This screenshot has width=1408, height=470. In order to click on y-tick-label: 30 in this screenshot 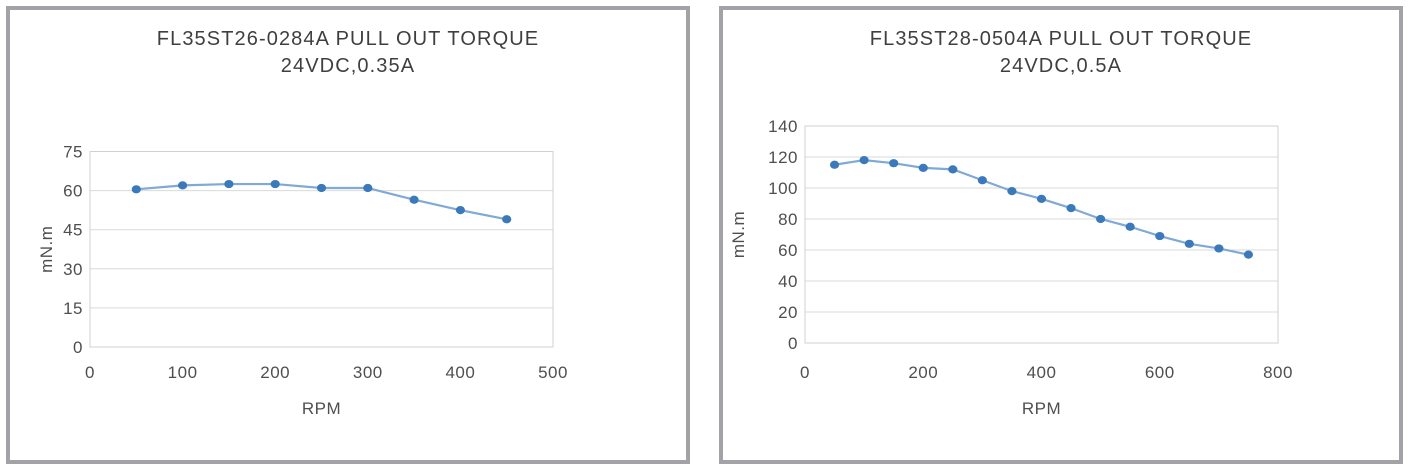, I will do `click(73, 269)`.